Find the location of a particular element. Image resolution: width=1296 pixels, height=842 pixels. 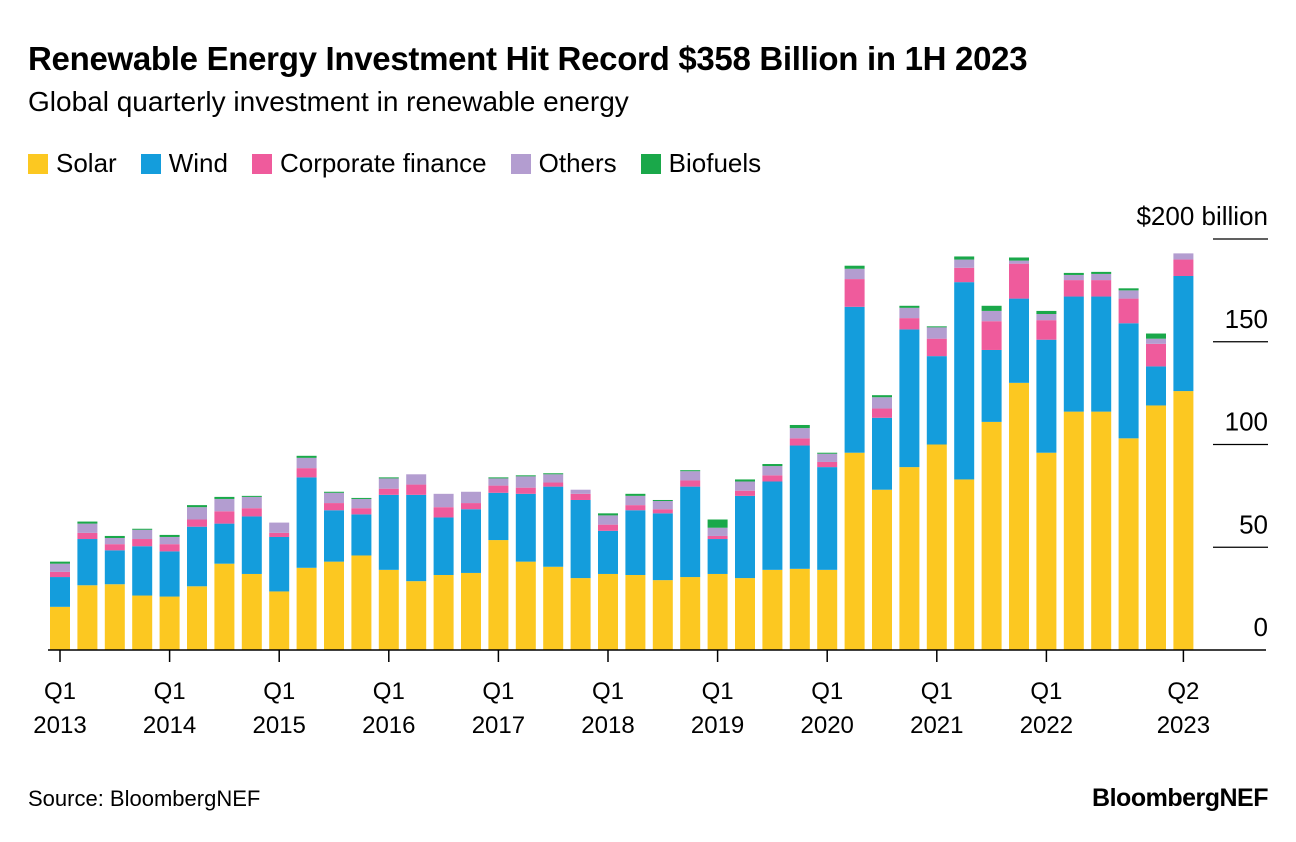

bar-wind-q3-2020 is located at coordinates (882, 453).